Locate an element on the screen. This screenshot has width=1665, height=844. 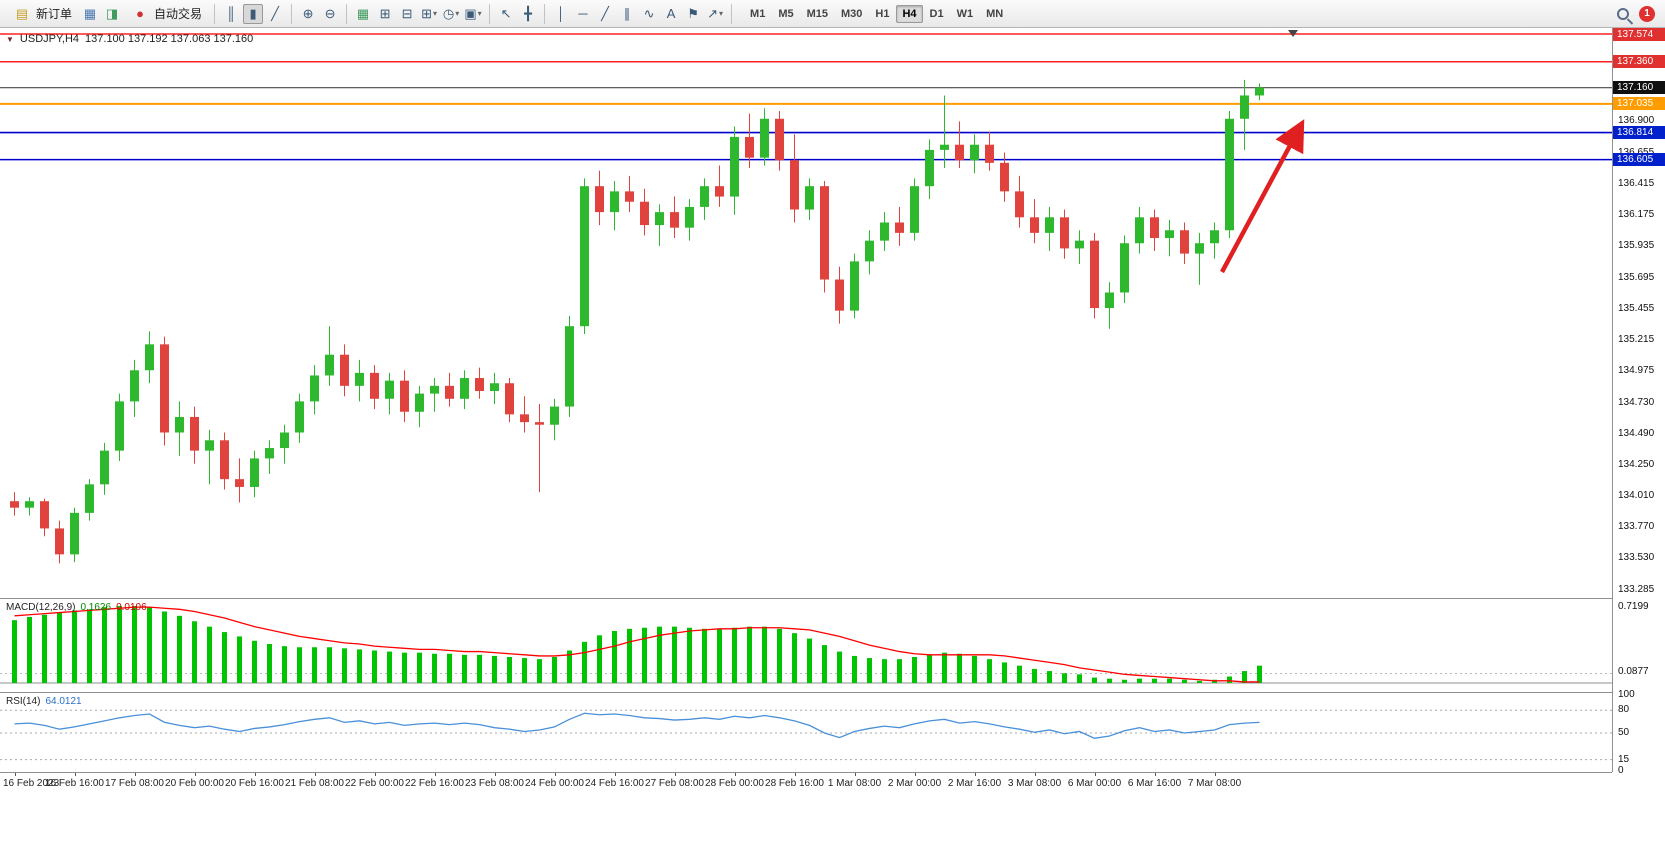
timeframe-m15: M15 is located at coordinates (817, 13).